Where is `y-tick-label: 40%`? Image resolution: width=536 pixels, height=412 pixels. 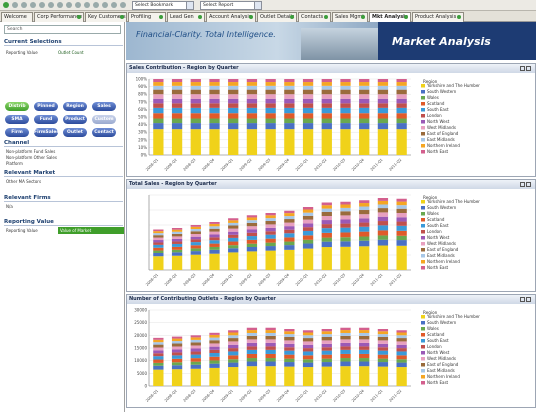
y-tick-label: 40% is located at coordinates (142, 124).